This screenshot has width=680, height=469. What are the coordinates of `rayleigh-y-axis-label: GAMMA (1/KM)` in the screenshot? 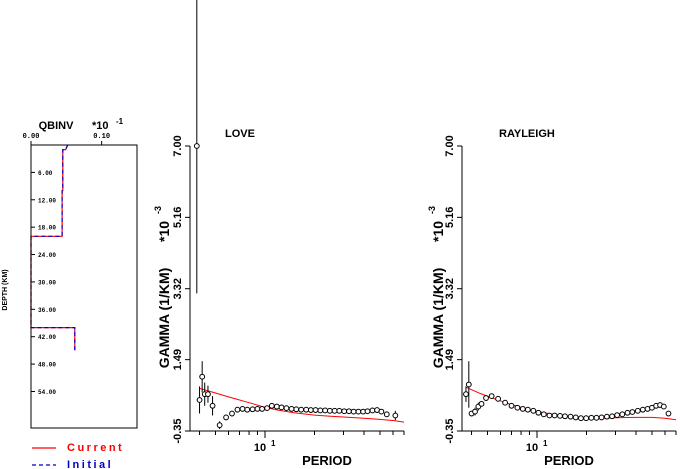 It's located at (438, 318).